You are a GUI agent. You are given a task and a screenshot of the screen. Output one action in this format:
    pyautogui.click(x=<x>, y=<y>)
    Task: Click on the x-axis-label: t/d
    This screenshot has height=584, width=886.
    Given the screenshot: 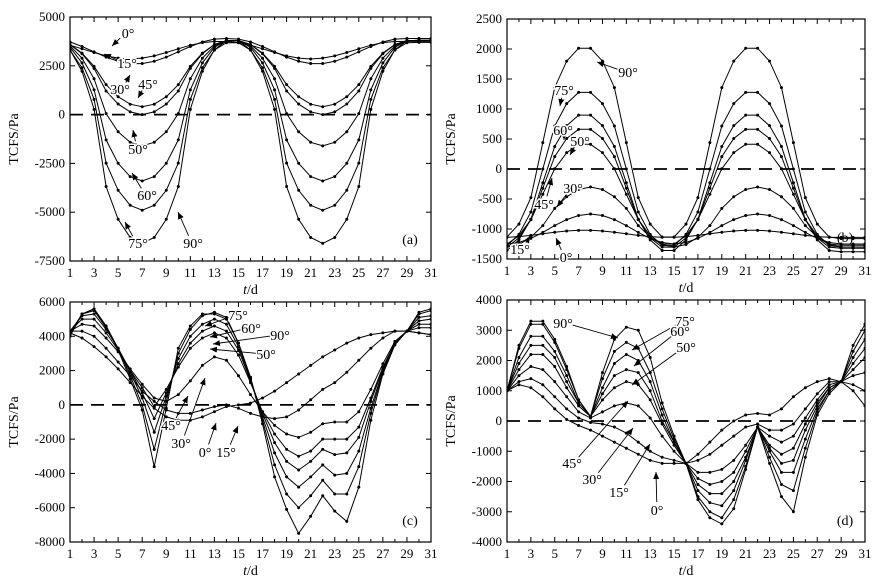 What is the action you would take?
    pyautogui.click(x=250, y=571)
    